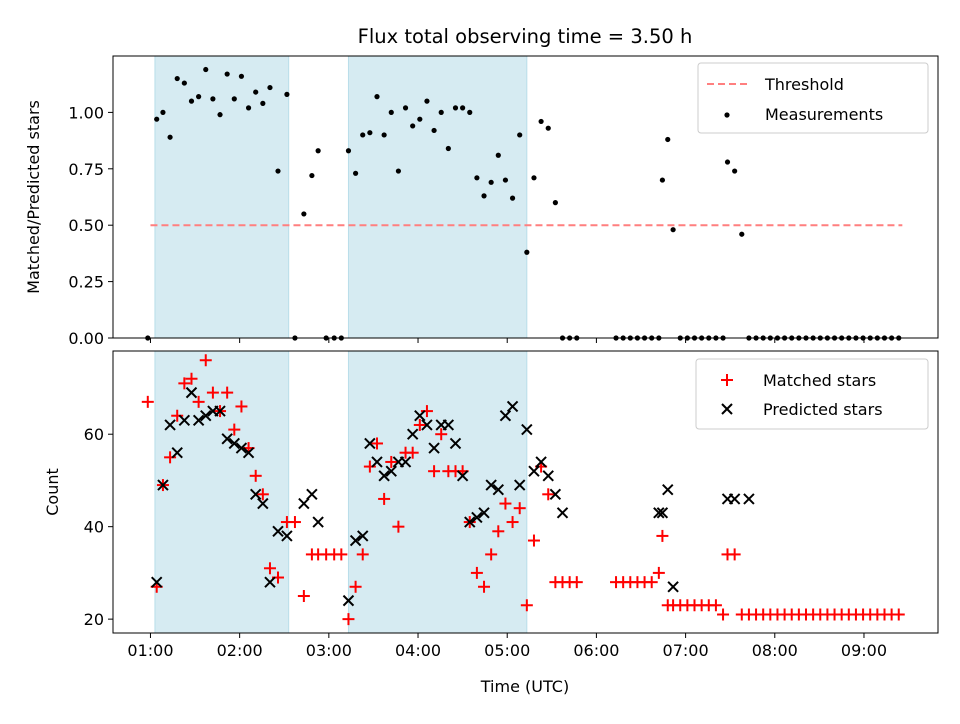  Describe the element at coordinates (813, 98) in the screenshot. I see `top-legend-box` at that location.